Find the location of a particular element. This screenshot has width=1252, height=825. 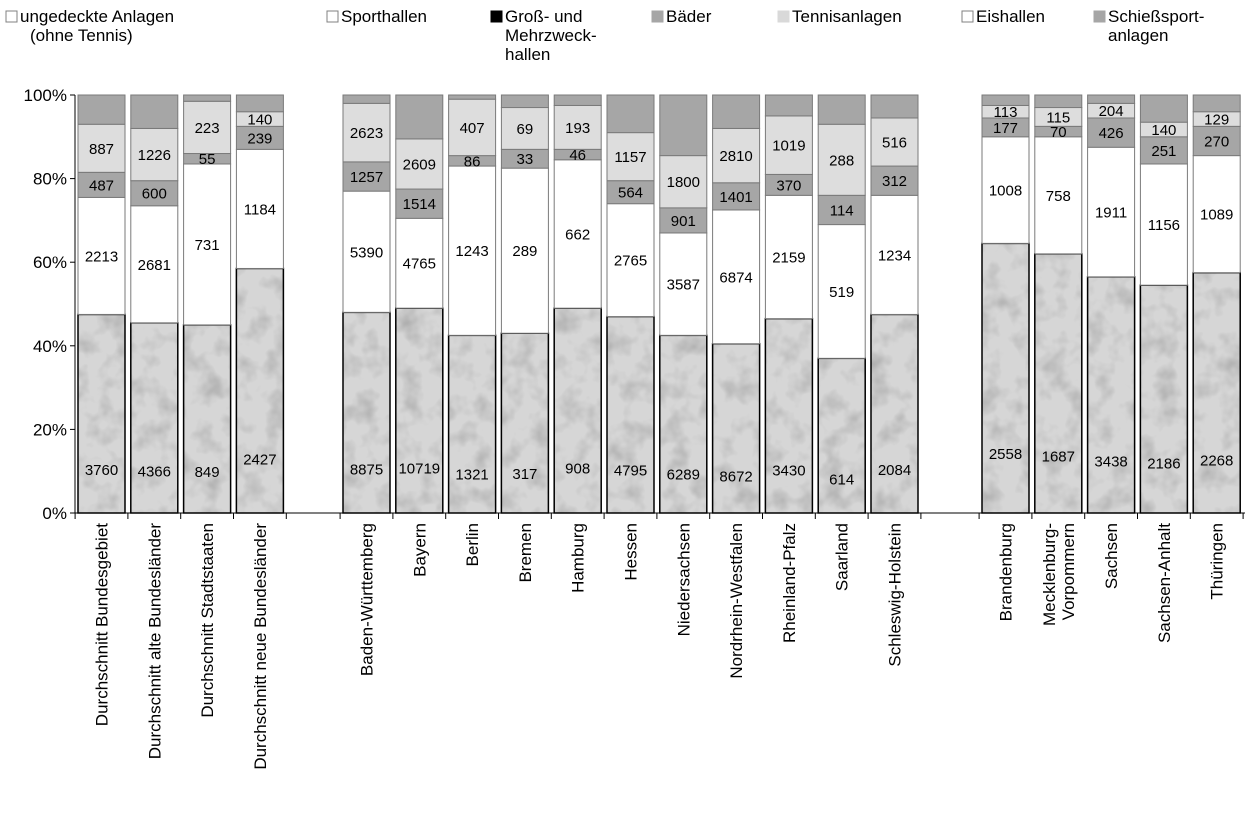

bar-17: 3438 1911 426 204 is located at coordinates (1111, 304).